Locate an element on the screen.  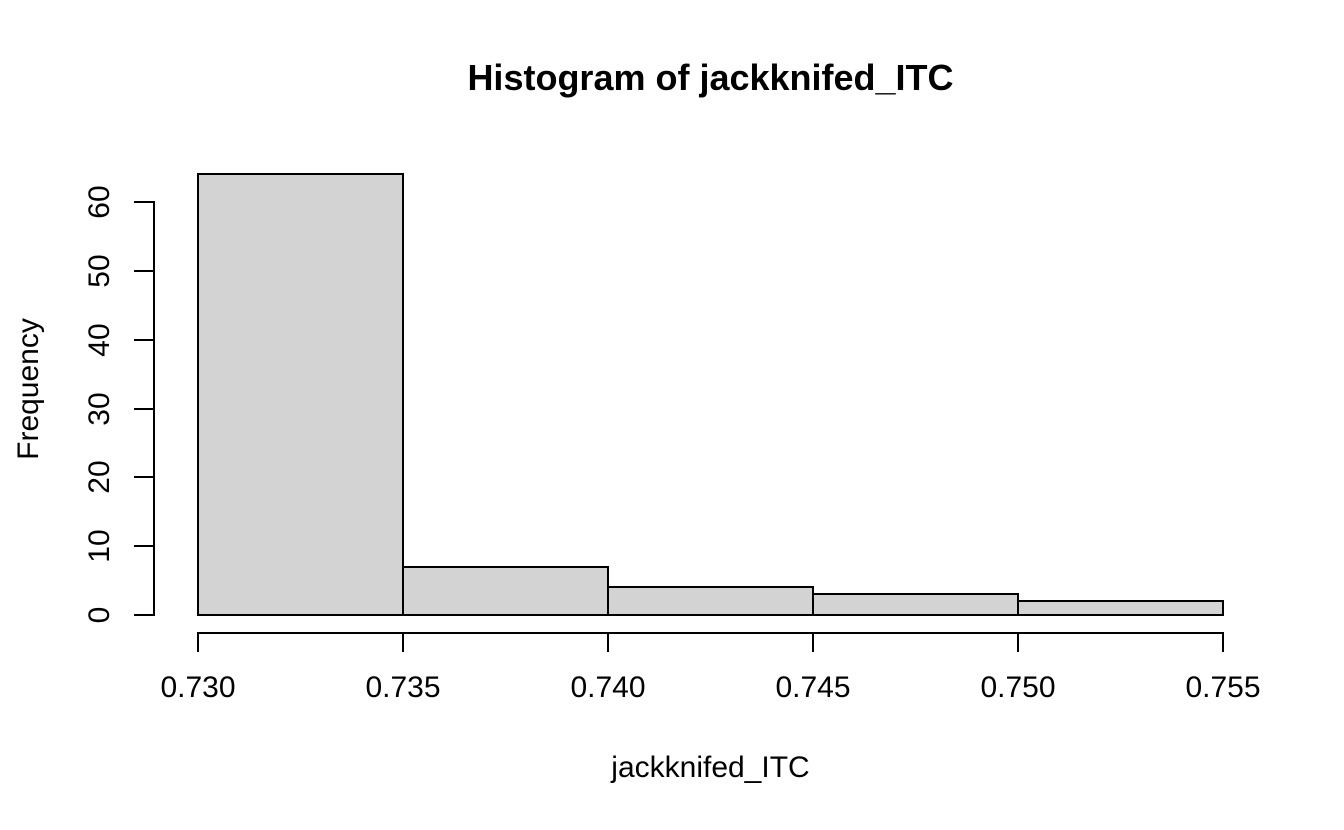
x-axis-label: jackknifed_ITC is located at coordinates (710, 767).